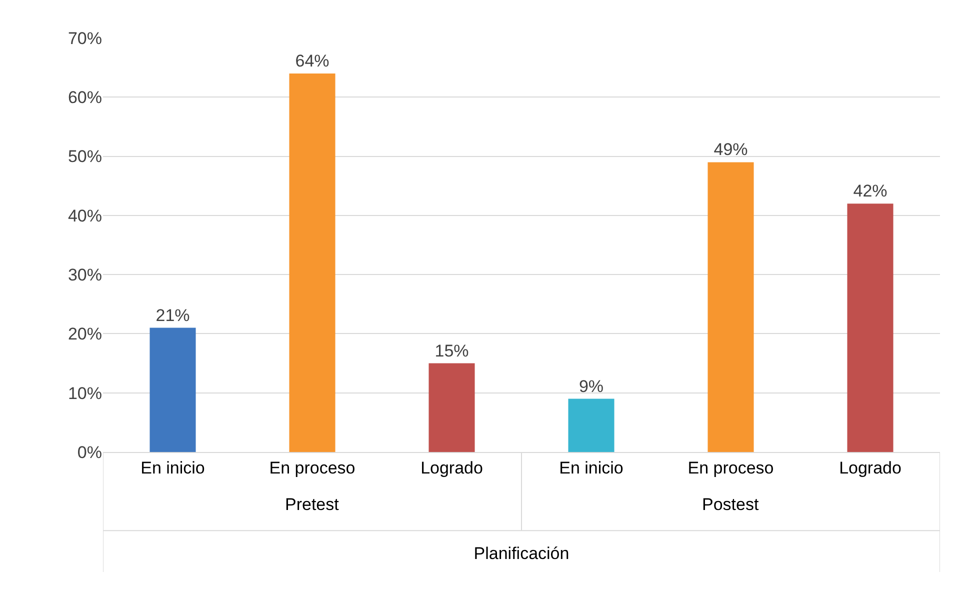  Describe the element at coordinates (89, 452) in the screenshot. I see `y-tick-label: 0%` at that location.